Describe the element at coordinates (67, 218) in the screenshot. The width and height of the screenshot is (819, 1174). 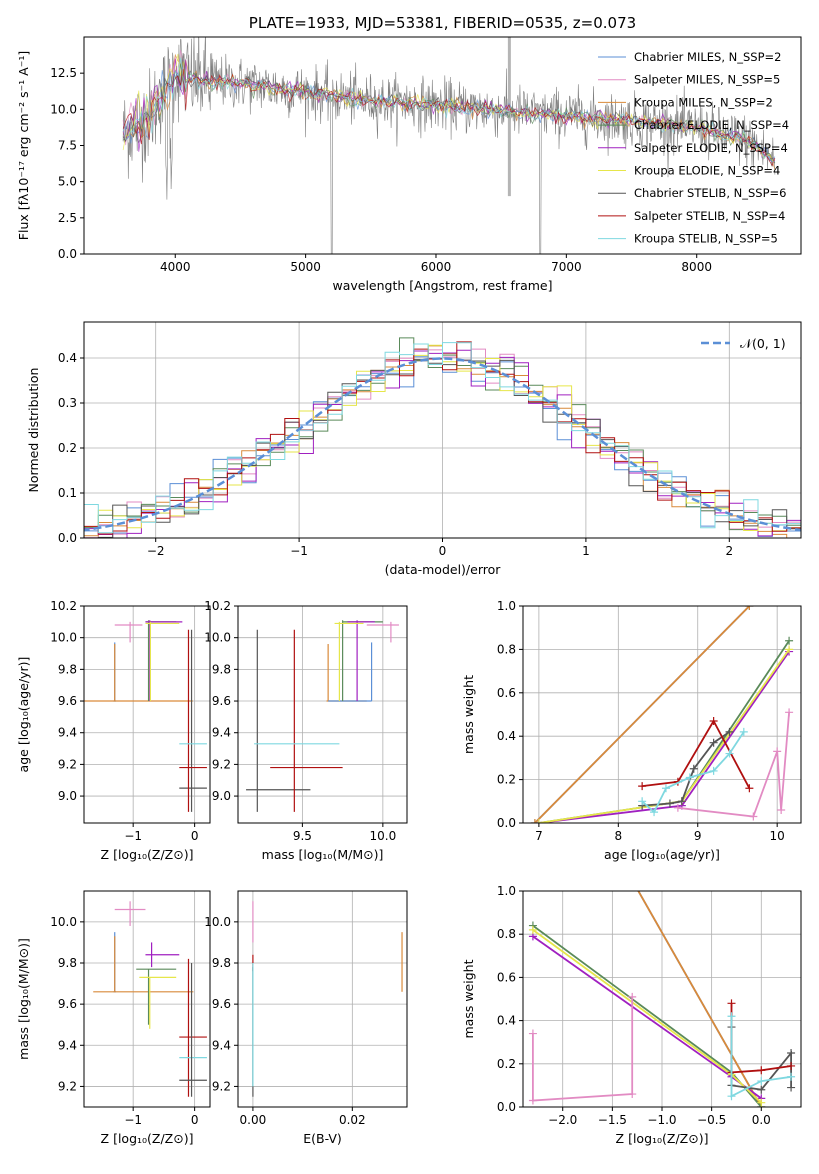
I see `y-tick-label: 2.5` at that location.